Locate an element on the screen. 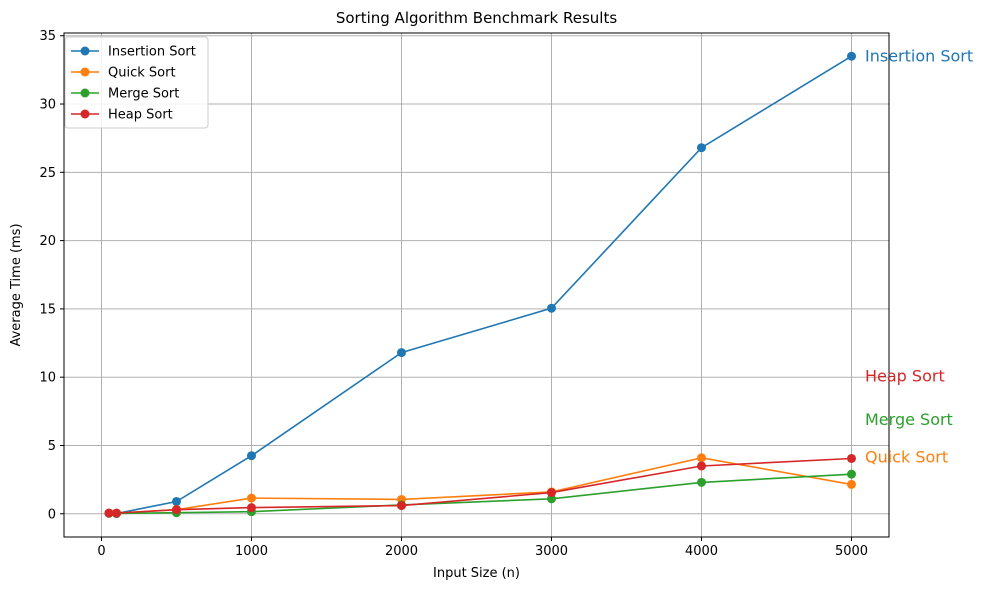 The image size is (987, 590). legend-item-heap-sort: Heap Sort is located at coordinates (122, 115).